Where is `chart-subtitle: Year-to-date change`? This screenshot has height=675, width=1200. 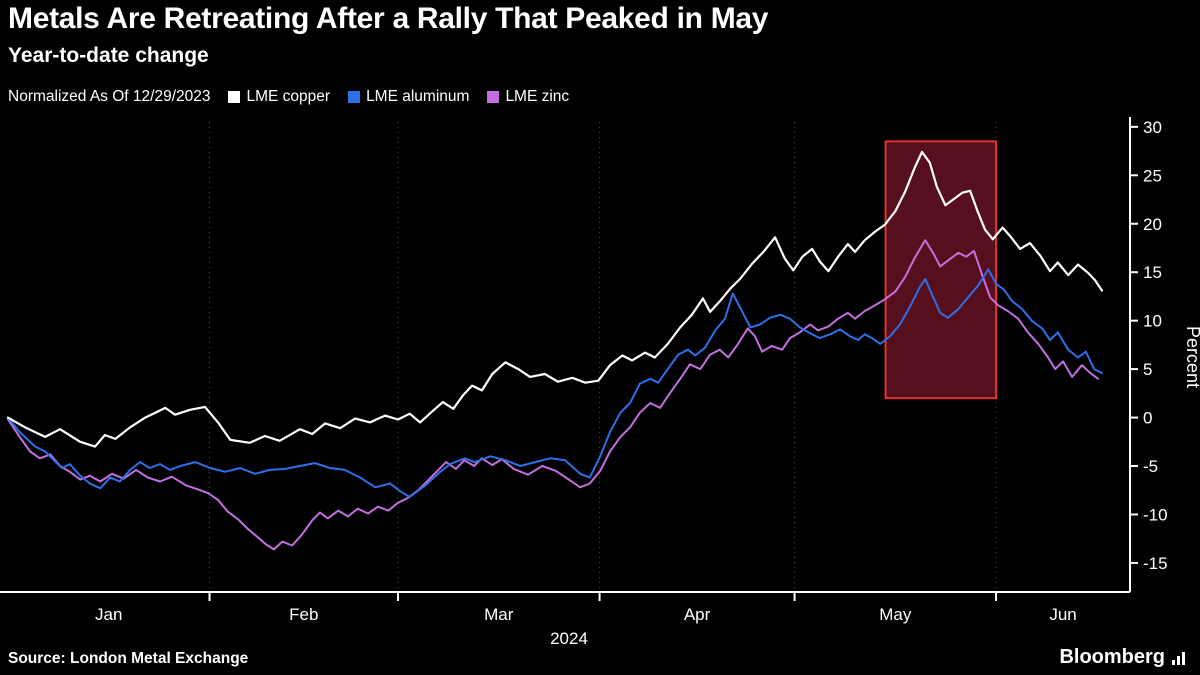 chart-subtitle: Year-to-date change is located at coordinates (108, 55).